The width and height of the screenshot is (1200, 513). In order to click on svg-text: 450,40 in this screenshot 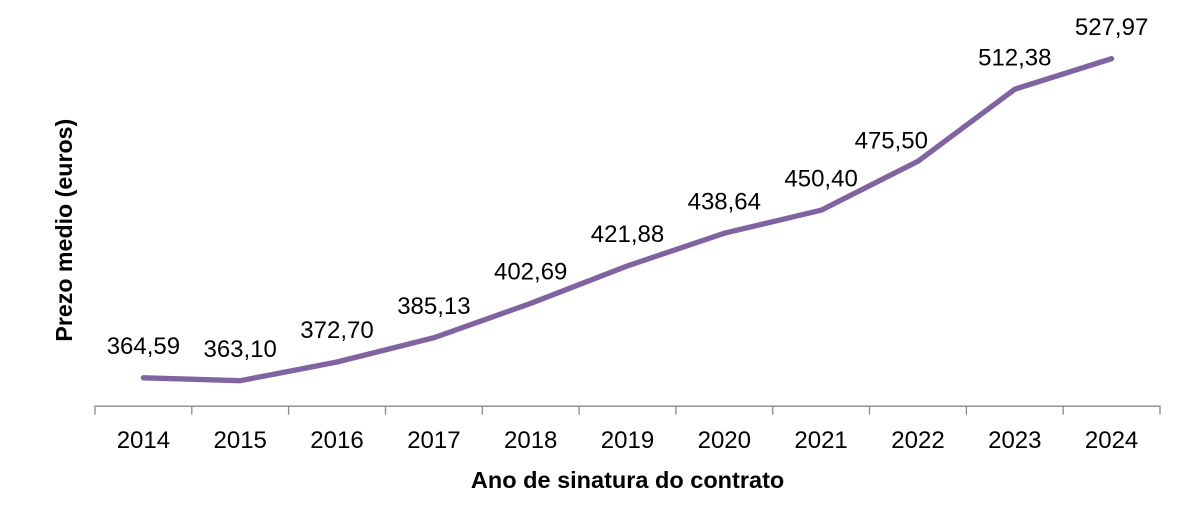, I will do `click(820, 178)`.